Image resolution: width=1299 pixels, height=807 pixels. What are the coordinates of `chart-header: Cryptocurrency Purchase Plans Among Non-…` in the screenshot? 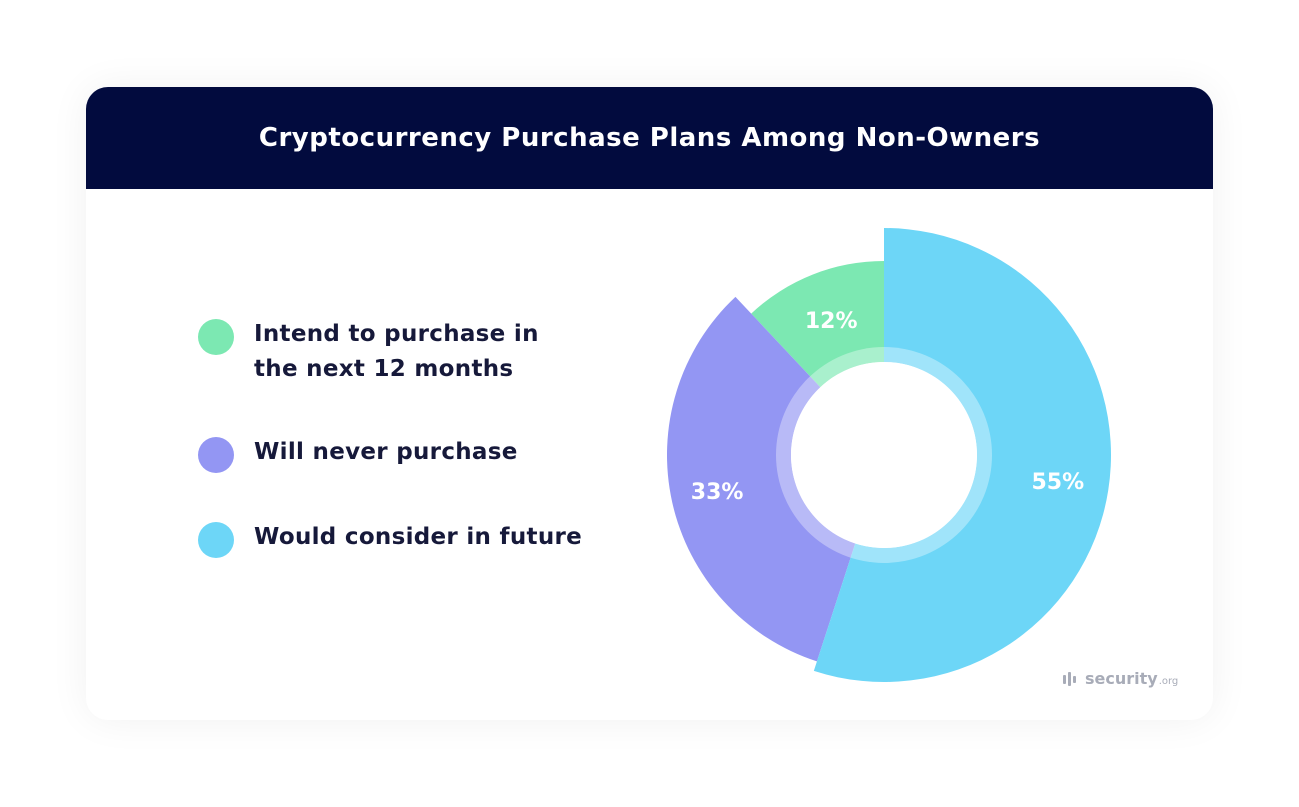 It's located at (649, 138).